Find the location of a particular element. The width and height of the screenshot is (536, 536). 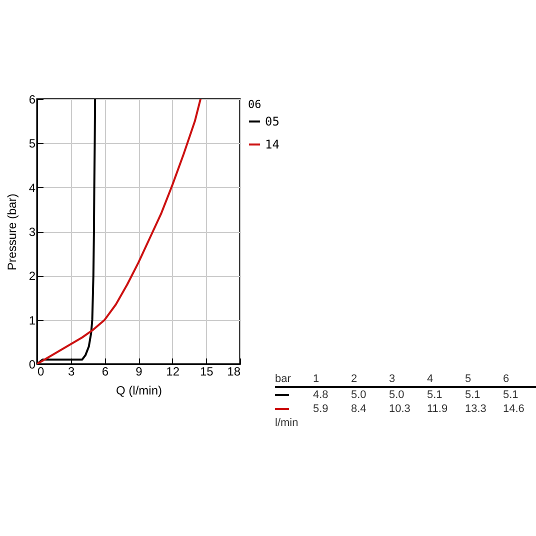

legend-title: 06 is located at coordinates (255, 104).